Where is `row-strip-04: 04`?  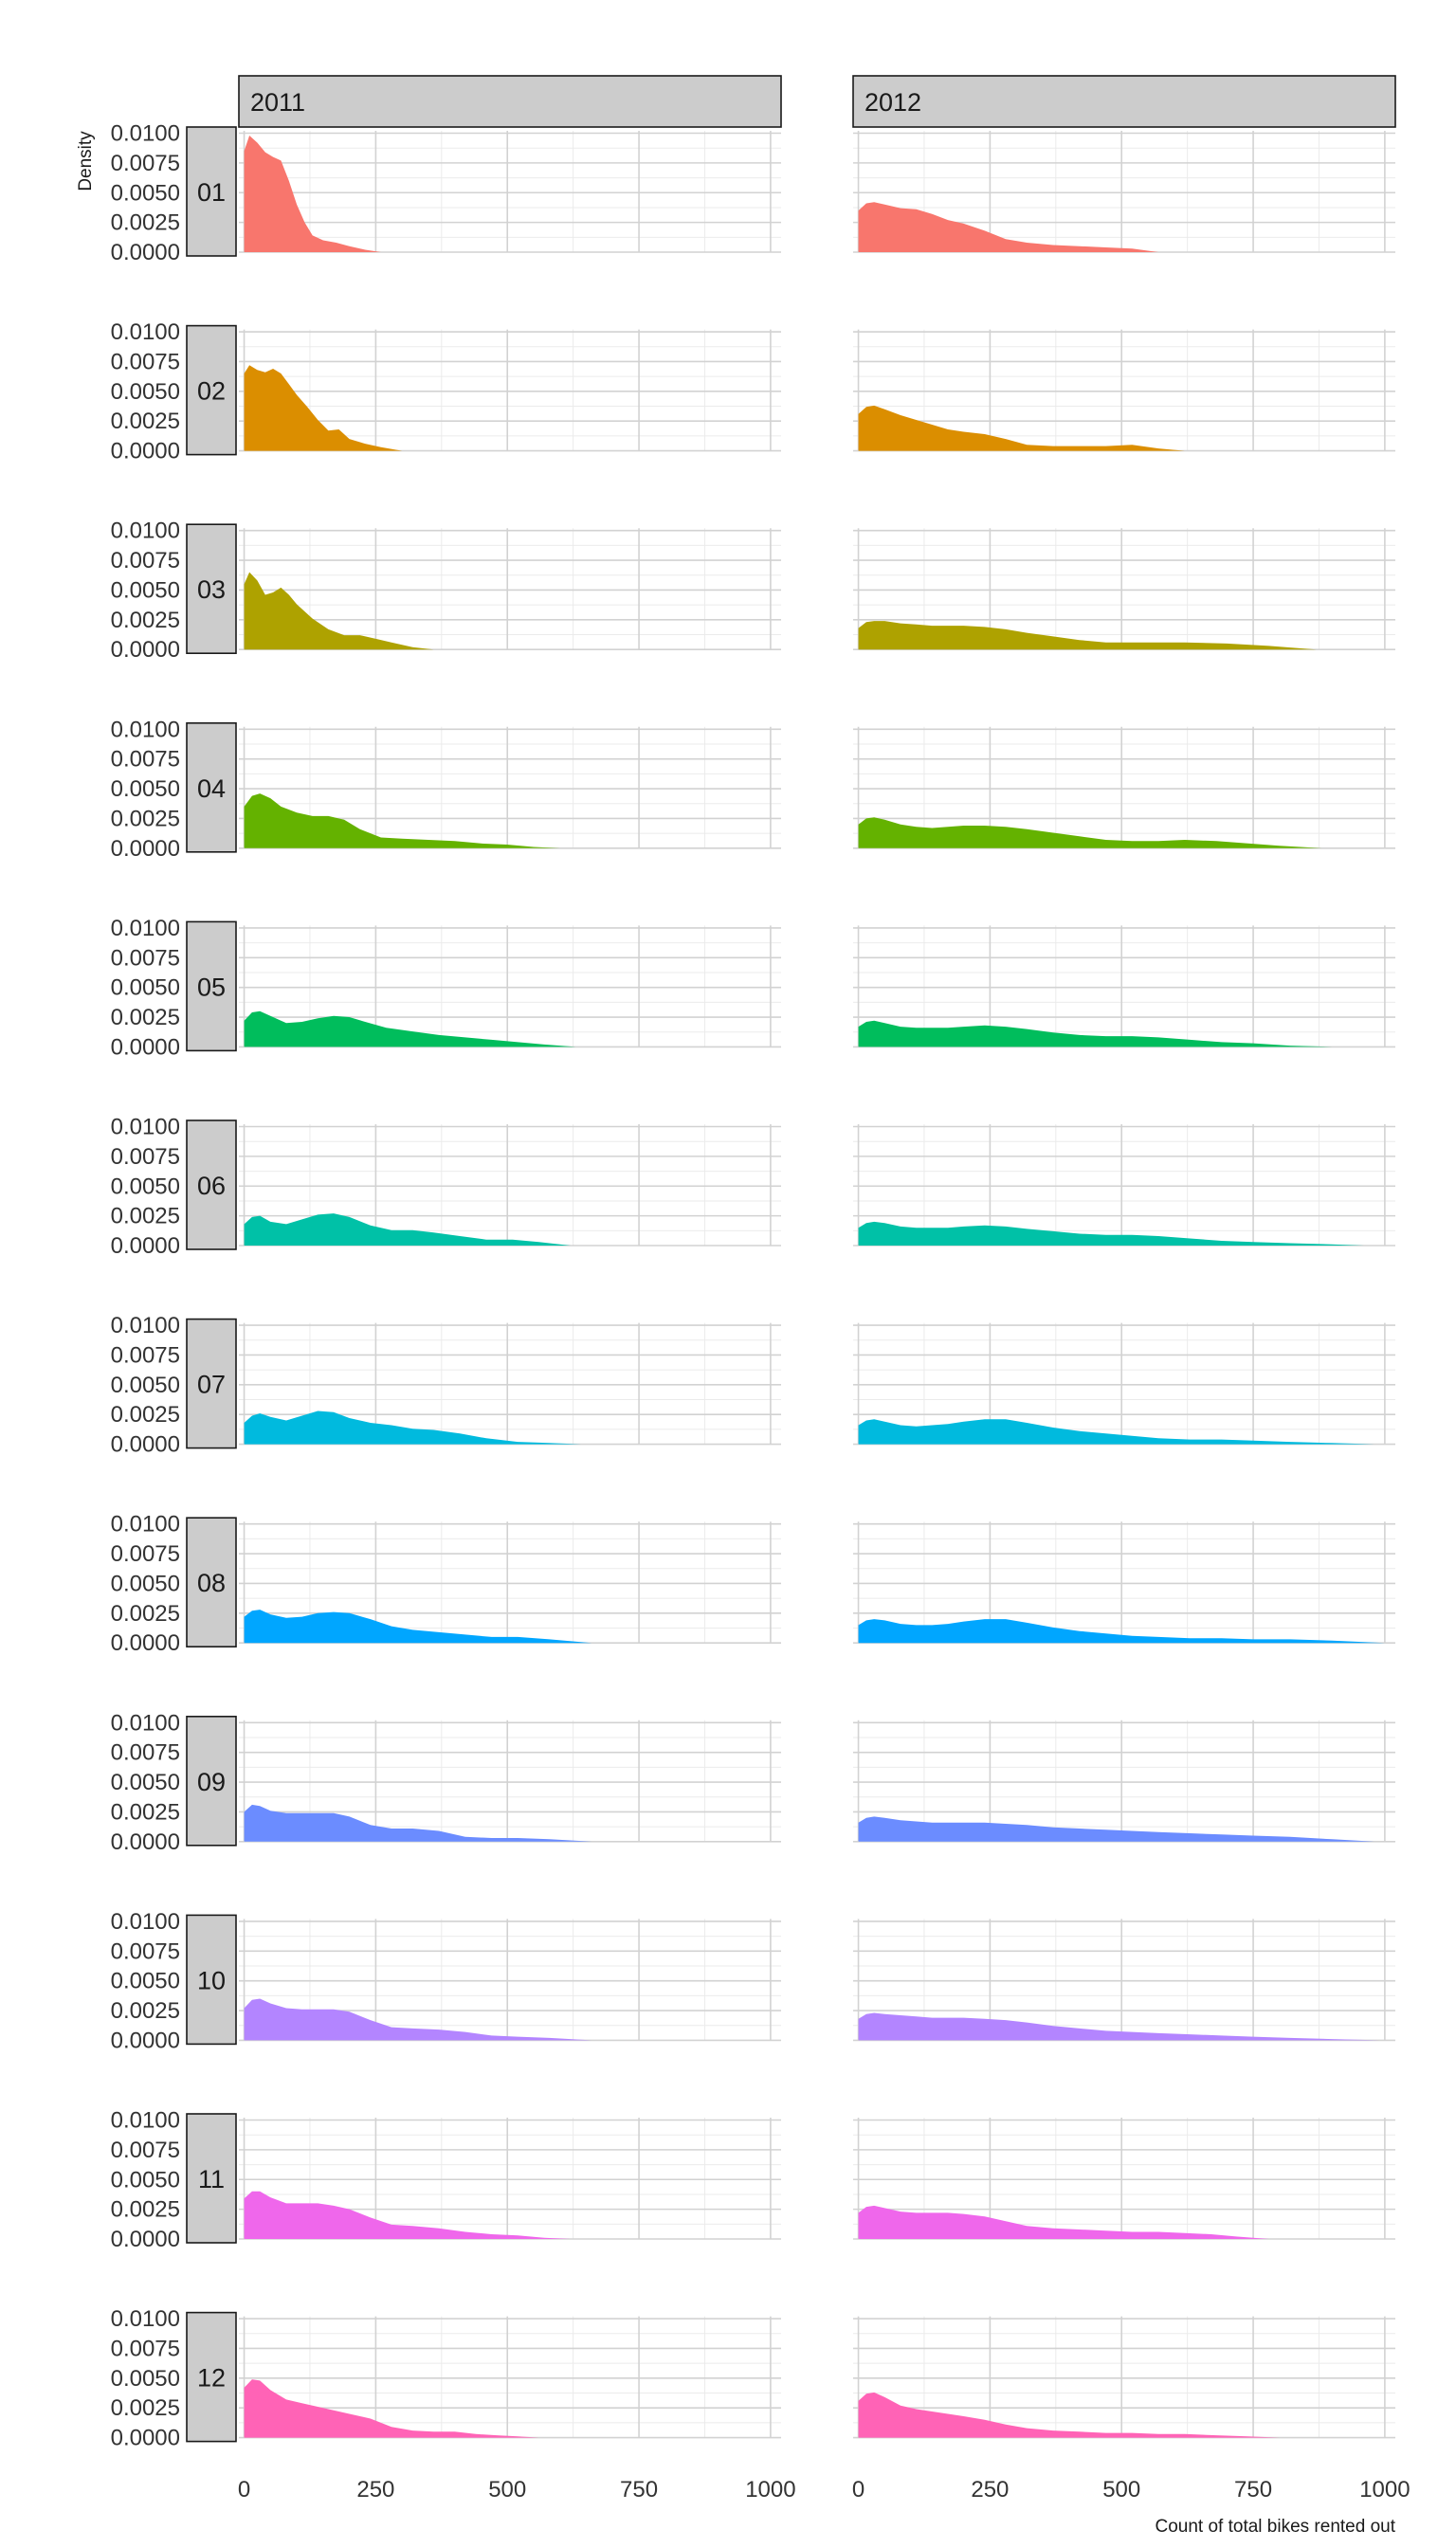 row-strip-04: 04 is located at coordinates (211, 787).